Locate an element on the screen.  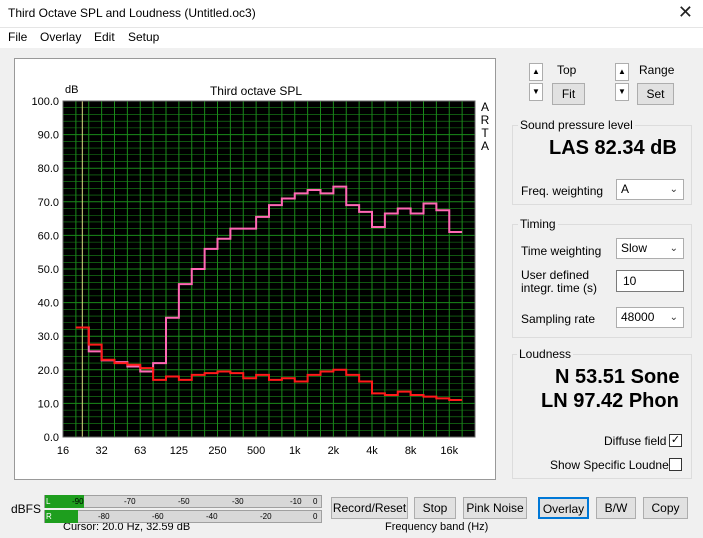
x-tick-label: 4k is located at coordinates (372, 451).